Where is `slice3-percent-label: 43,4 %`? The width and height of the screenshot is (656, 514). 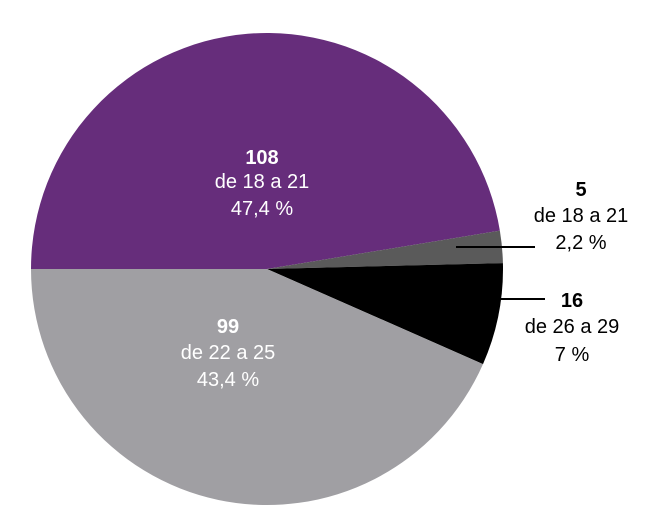
slice3-percent-label: 43,4 % is located at coordinates (228, 380).